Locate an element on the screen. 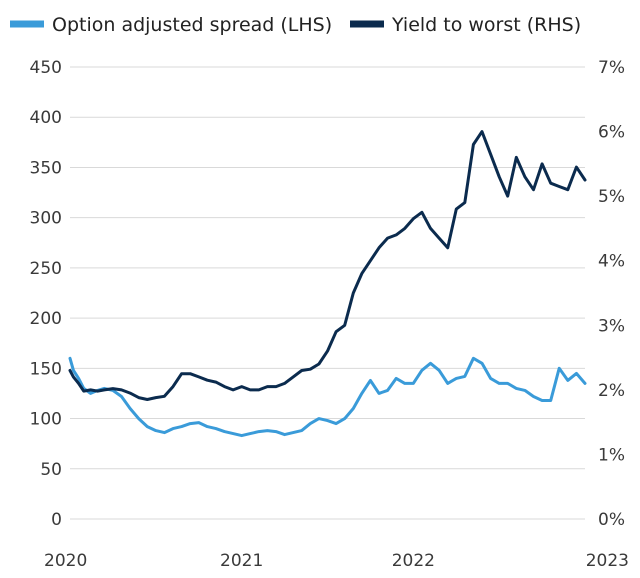  legend-label-ytw: Yield to worst (RHS) is located at coordinates (486, 25).